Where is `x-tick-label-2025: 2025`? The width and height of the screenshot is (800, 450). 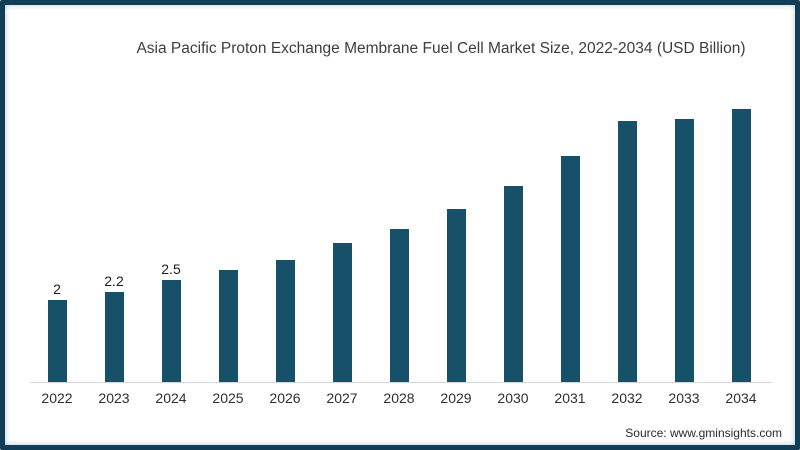 x-tick-label-2025: 2025 is located at coordinates (228, 398).